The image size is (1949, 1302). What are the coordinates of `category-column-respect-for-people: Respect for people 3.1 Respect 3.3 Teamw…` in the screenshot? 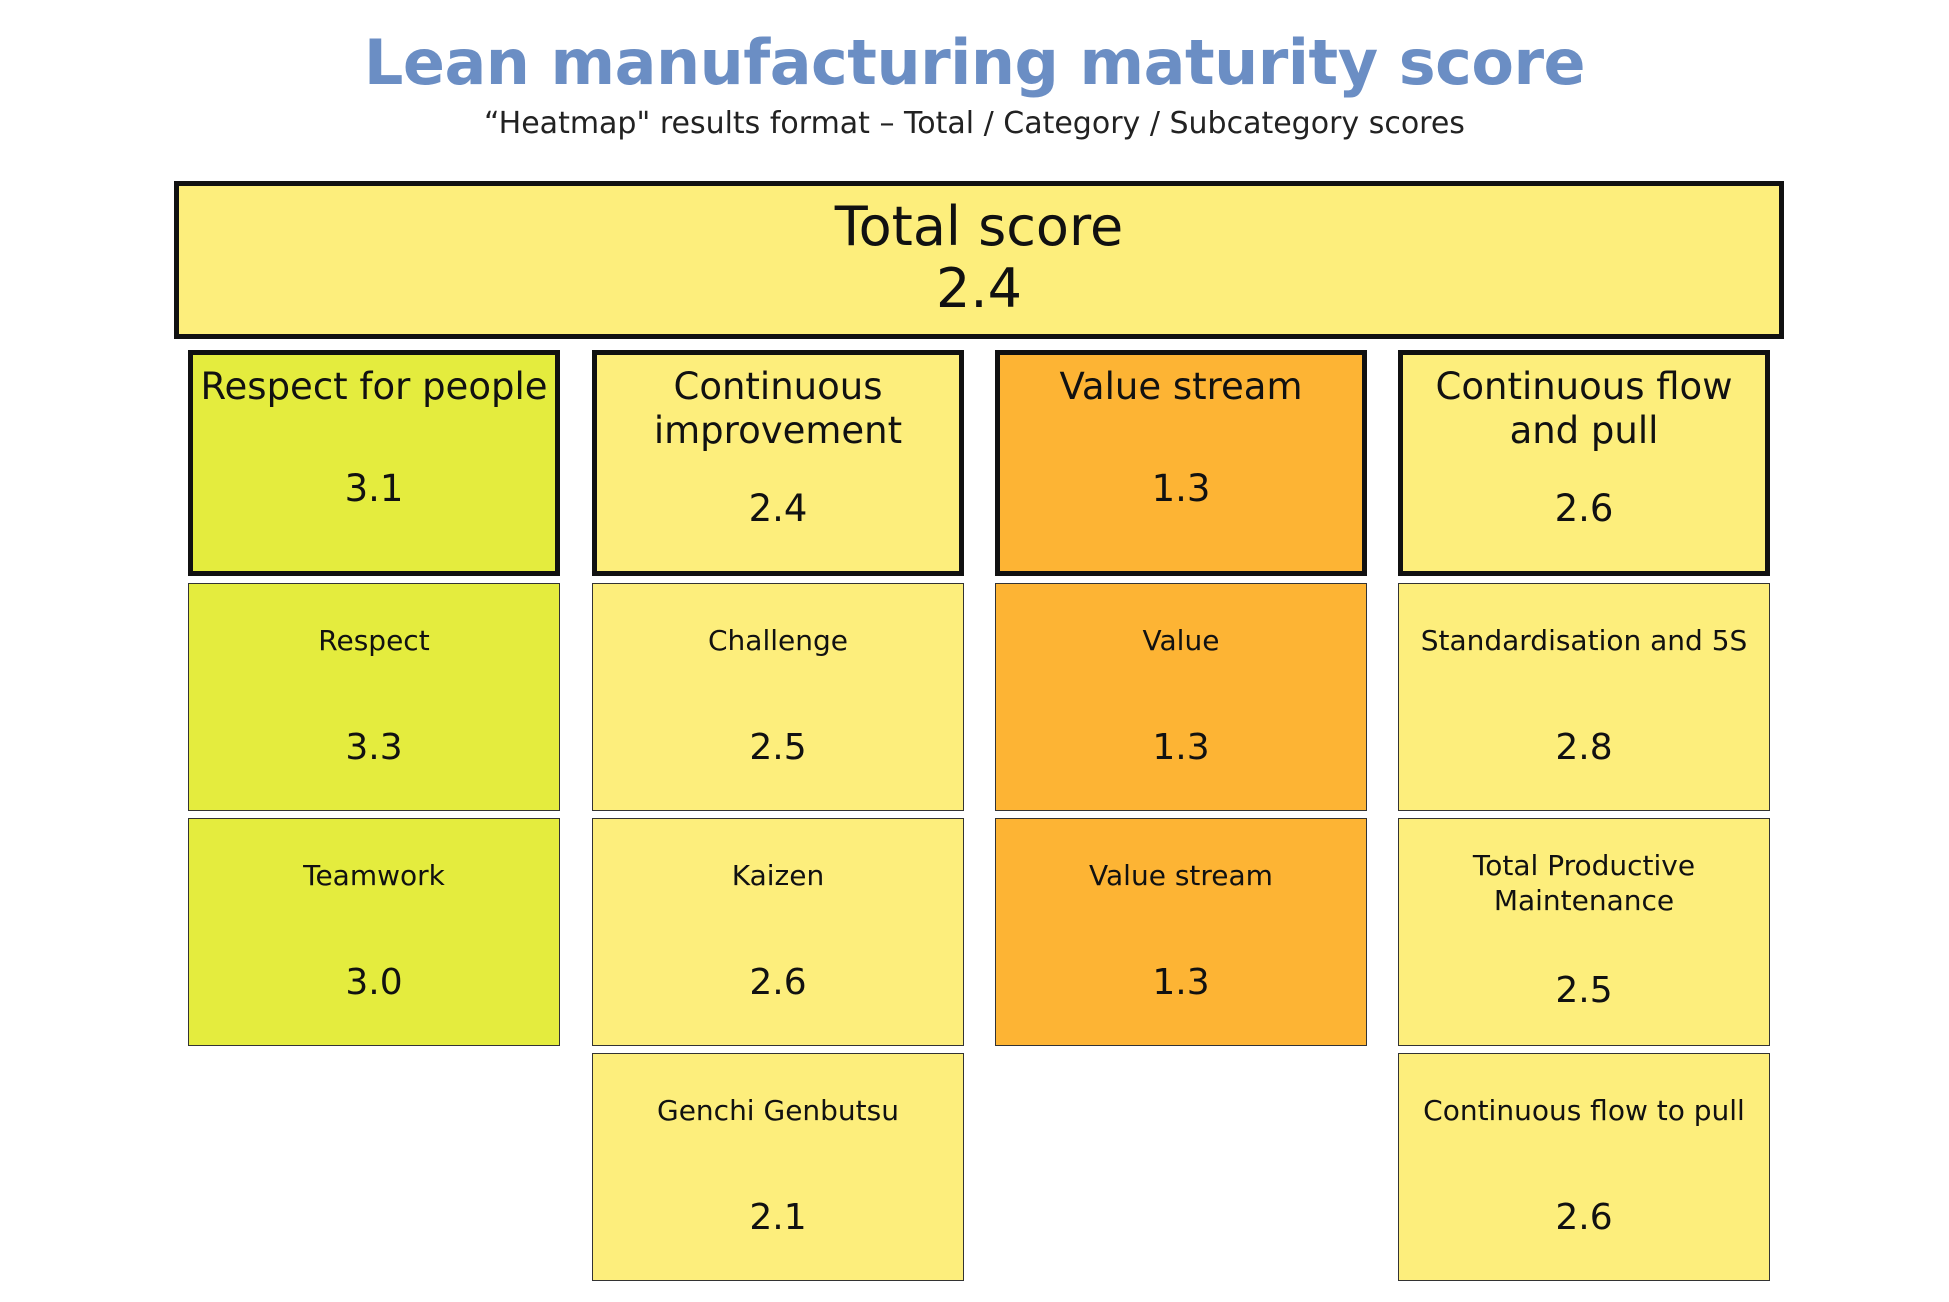 It's located at (374, 698).